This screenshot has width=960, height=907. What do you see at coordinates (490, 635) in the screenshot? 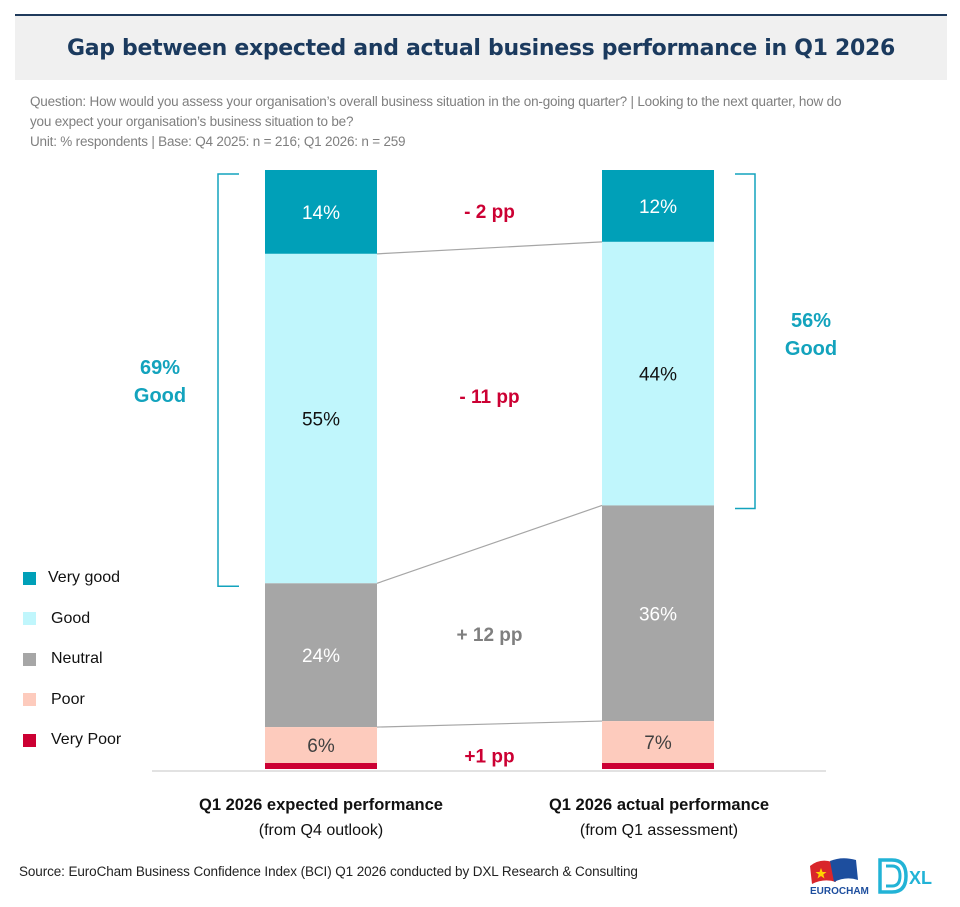
I see `gap-label: + 12 pp` at bounding box center [490, 635].